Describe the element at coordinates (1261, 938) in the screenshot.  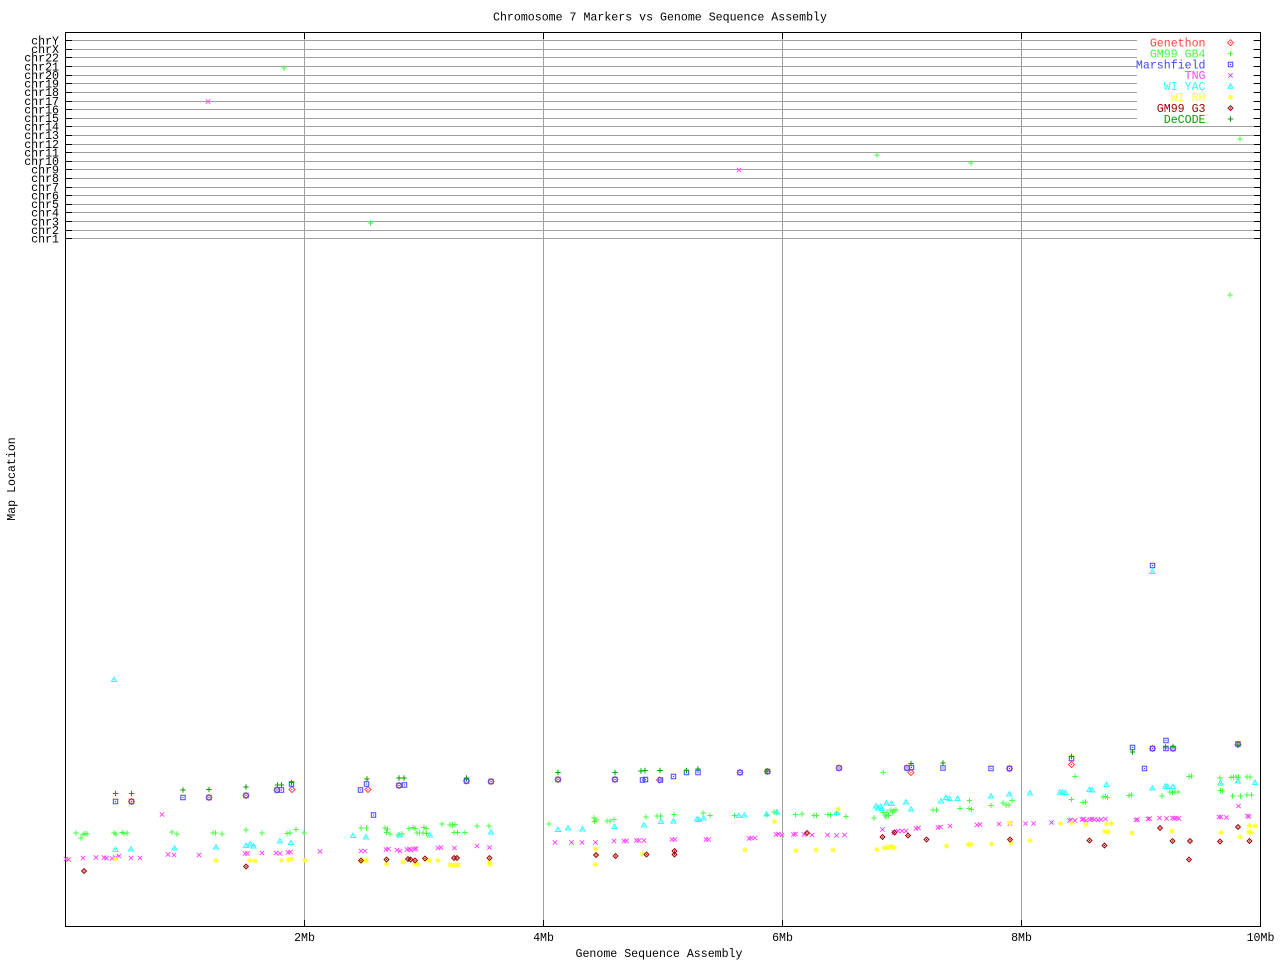
I see `svg-text: 10Mb` at that location.